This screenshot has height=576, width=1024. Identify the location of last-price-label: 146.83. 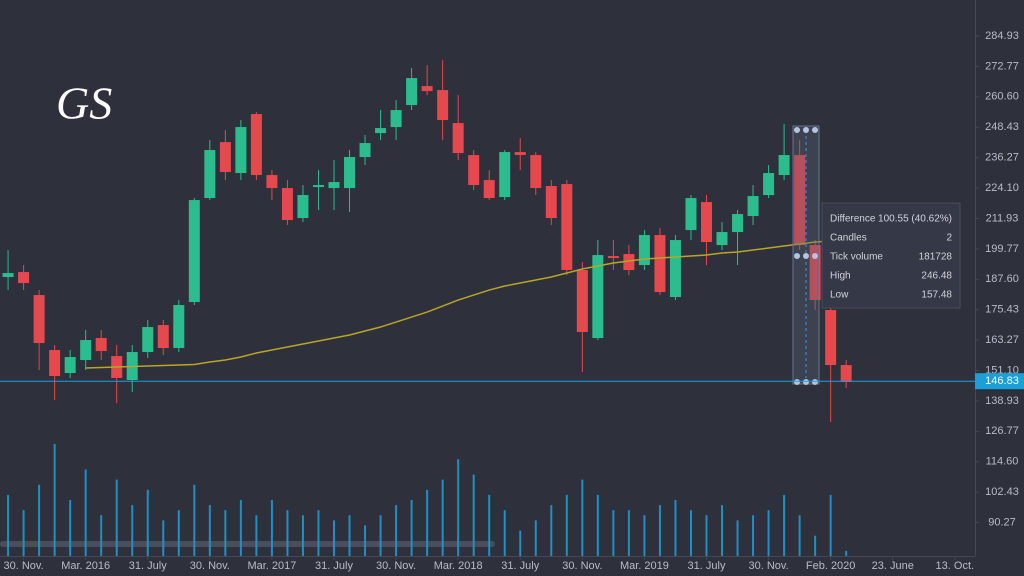
(1002, 381).